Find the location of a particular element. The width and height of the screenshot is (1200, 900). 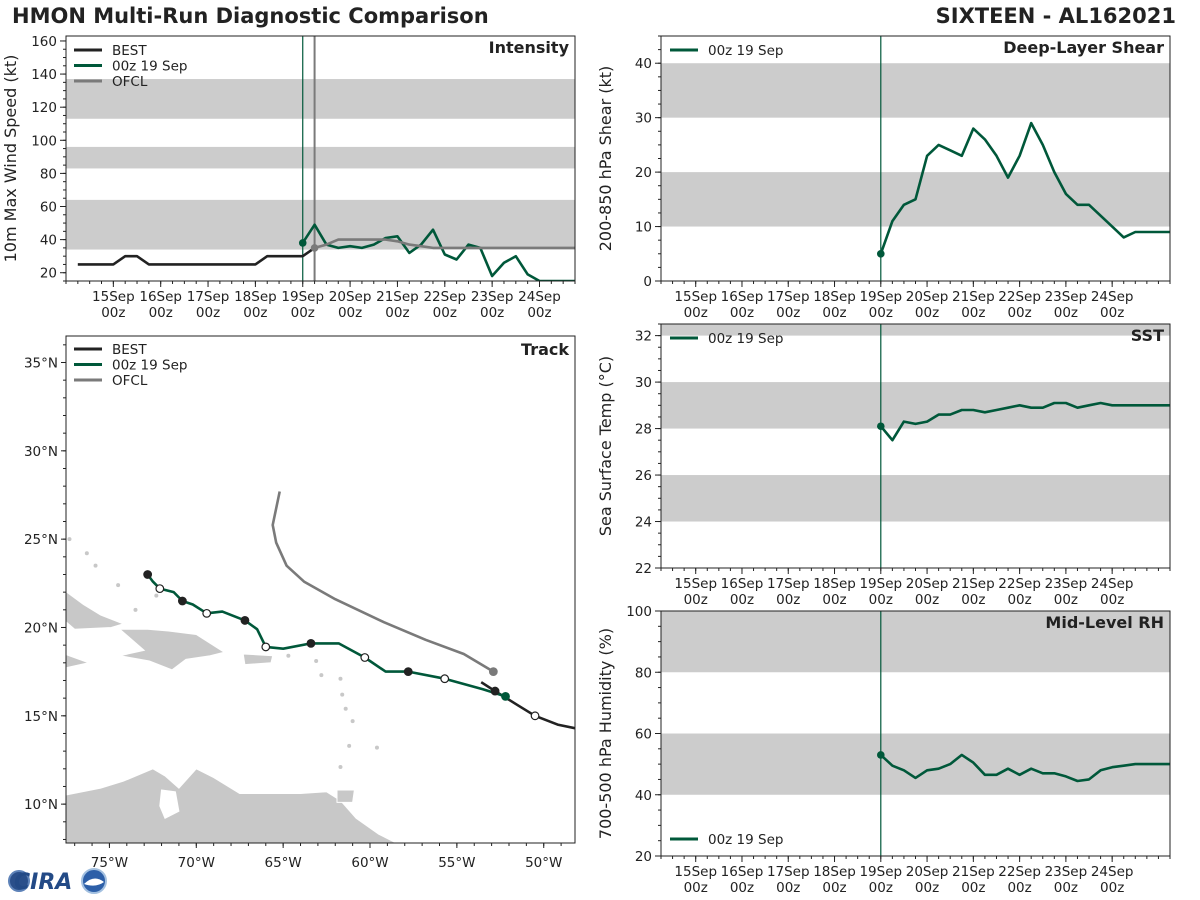

intensity-xtick-day: 18Sep is located at coordinates (255, 297).